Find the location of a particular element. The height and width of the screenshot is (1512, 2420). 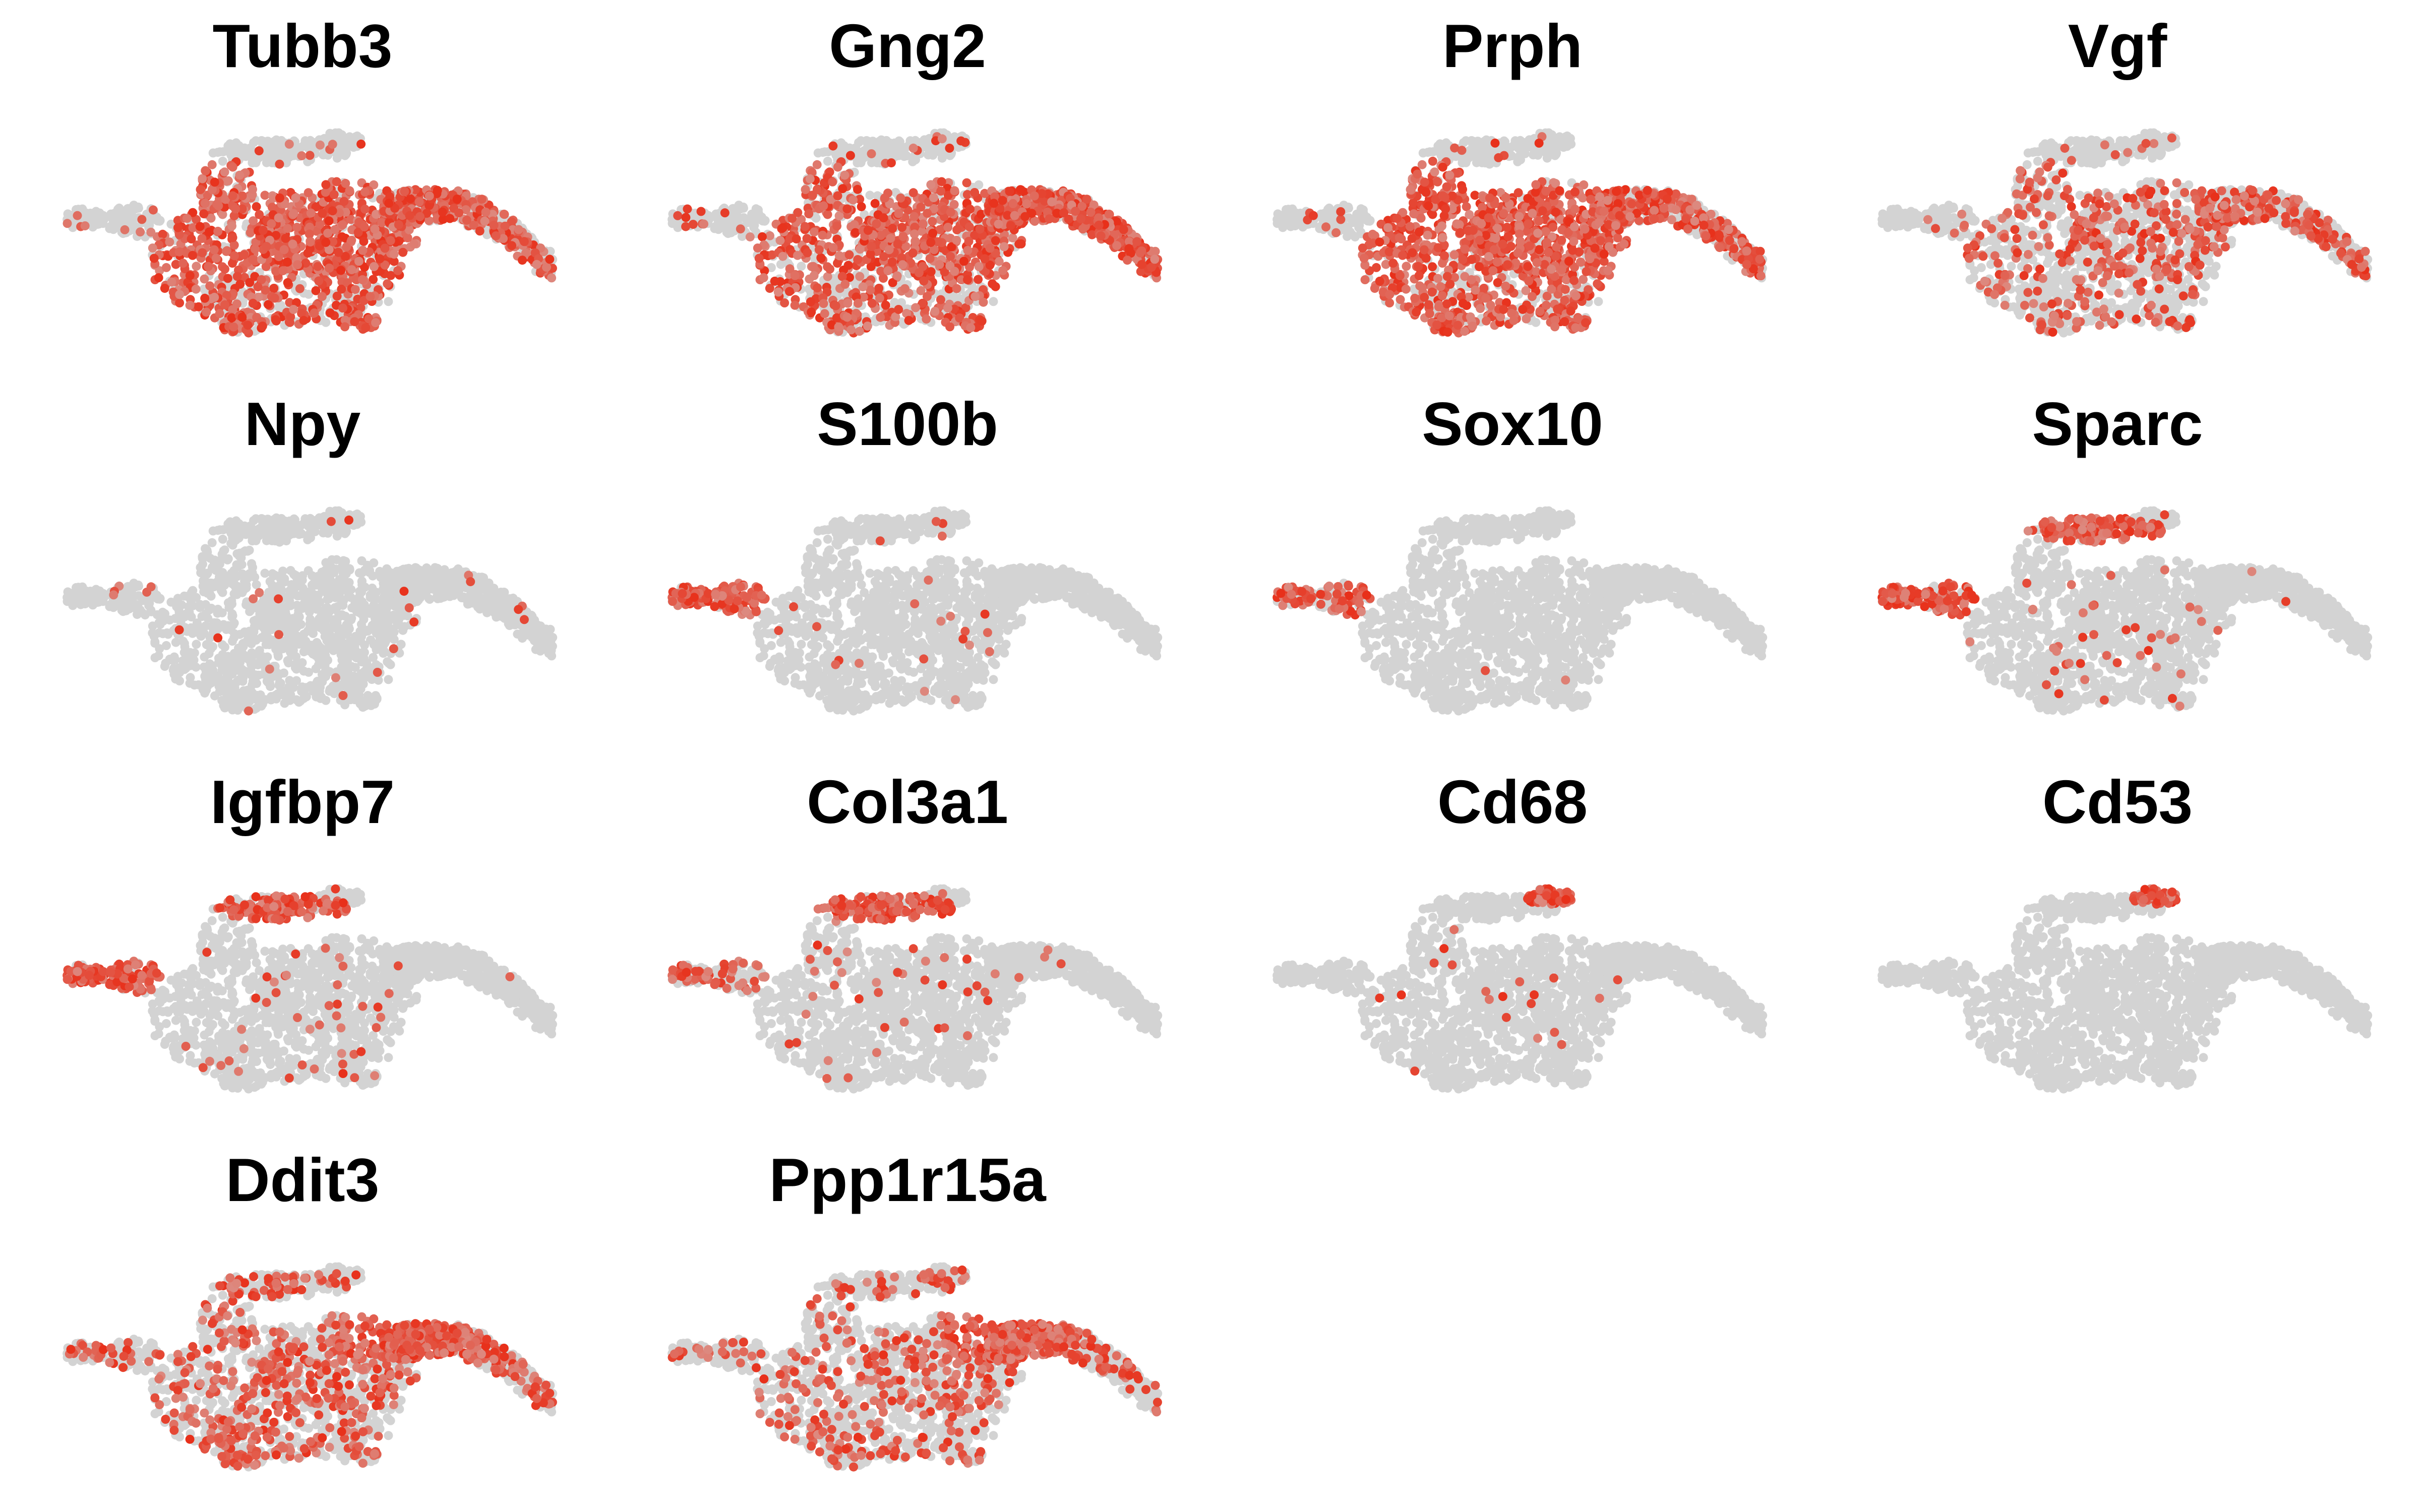

scatter-plot is located at coordinates (1520, 233).